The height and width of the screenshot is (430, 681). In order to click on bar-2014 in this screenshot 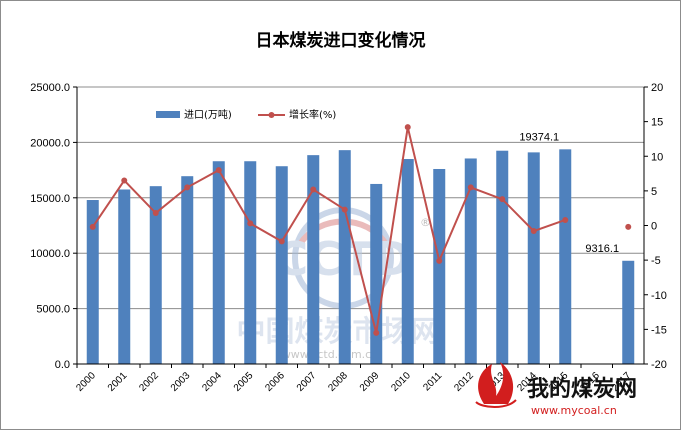, I will do `click(533, 258)`.